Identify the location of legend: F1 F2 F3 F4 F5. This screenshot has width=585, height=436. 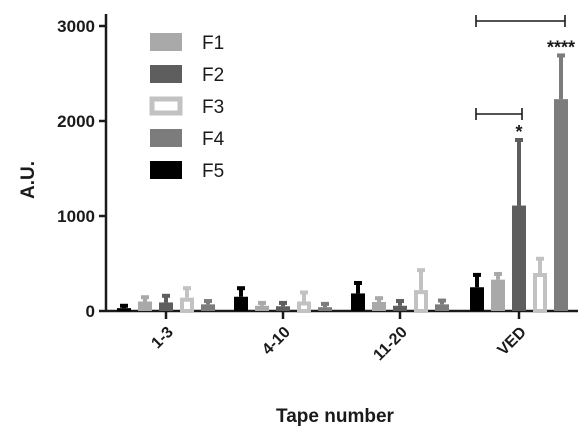
(187, 107).